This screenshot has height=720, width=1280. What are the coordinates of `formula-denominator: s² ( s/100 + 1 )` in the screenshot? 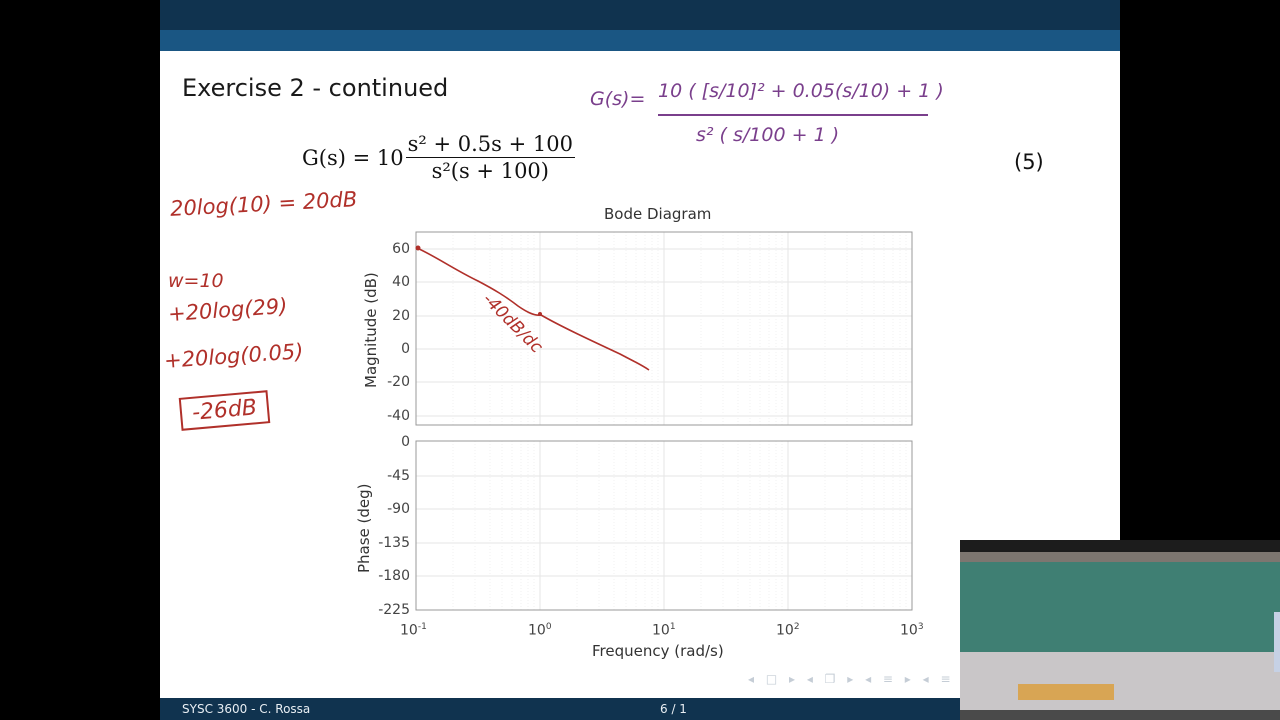 It's located at (768, 135).